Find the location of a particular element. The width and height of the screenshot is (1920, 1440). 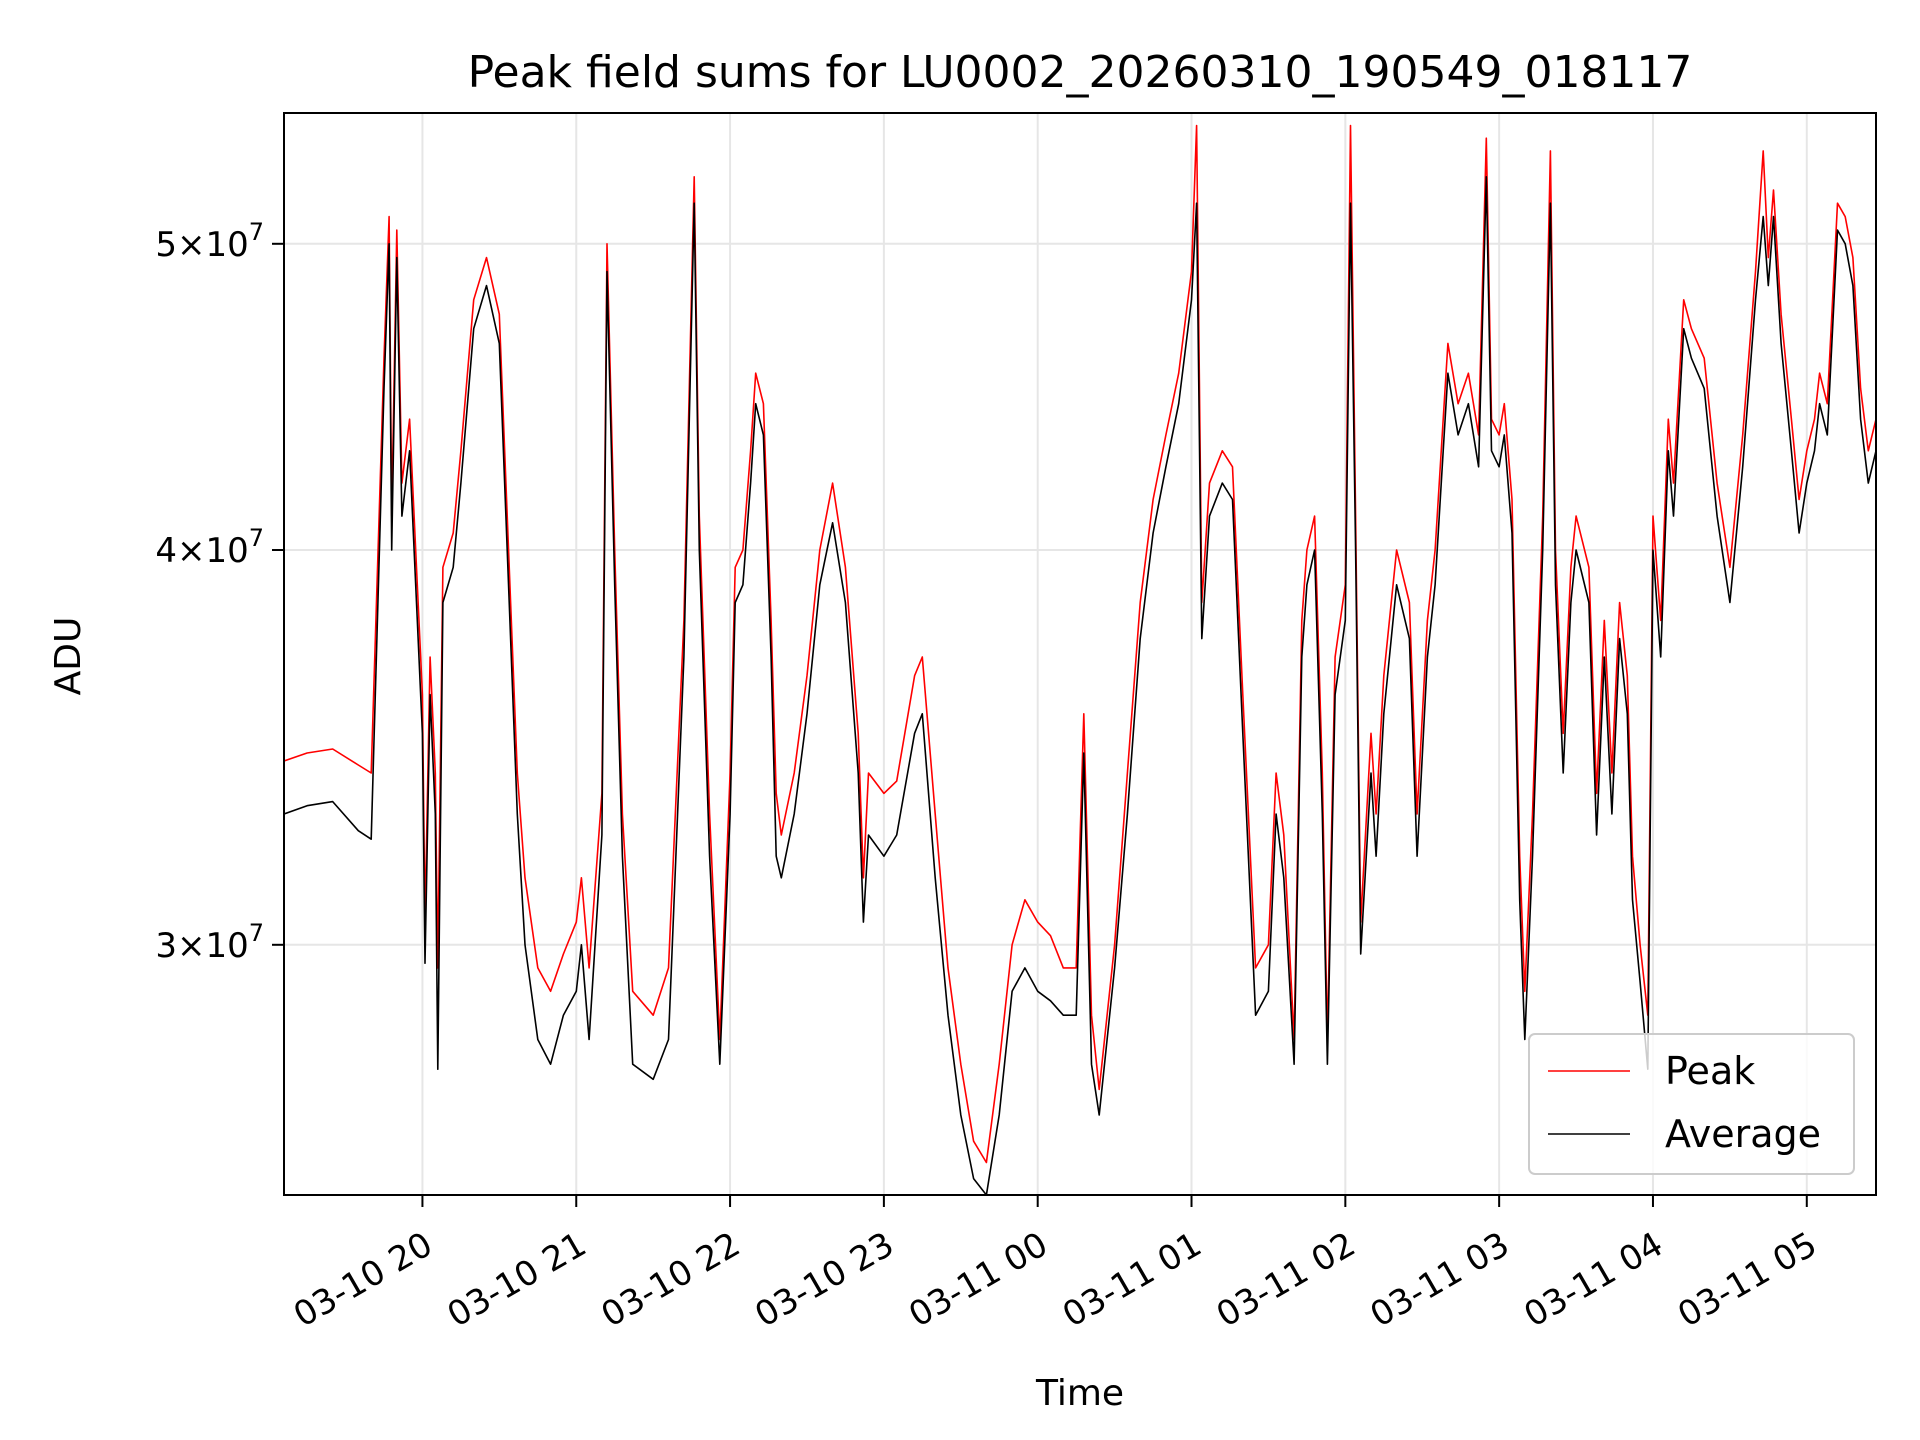

y-tick-label: 4×107 is located at coordinates (209, 547).